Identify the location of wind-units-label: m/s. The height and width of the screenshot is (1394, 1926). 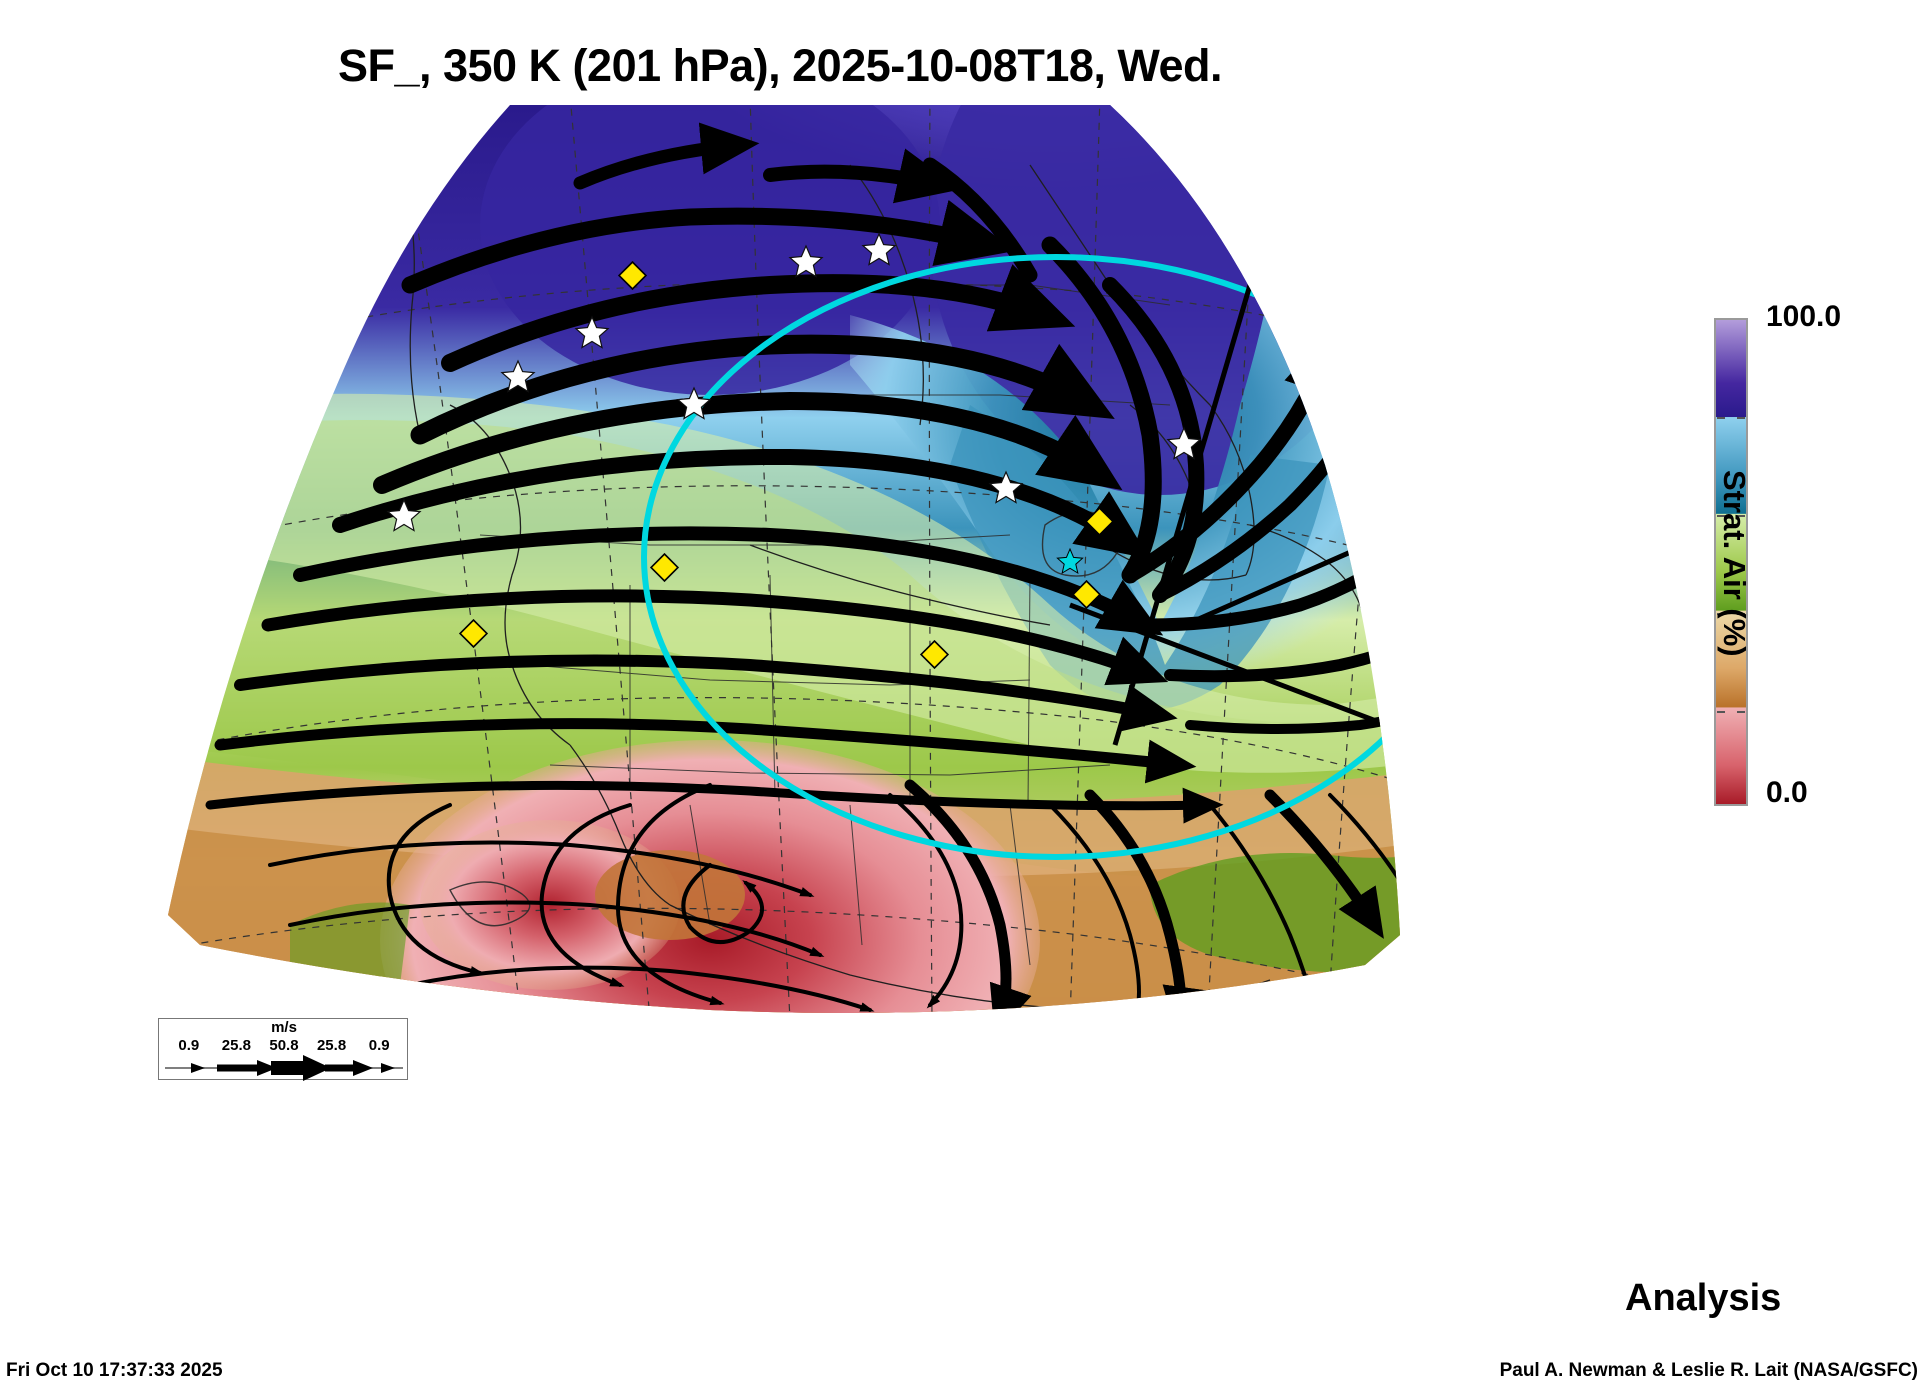
(284, 1027).